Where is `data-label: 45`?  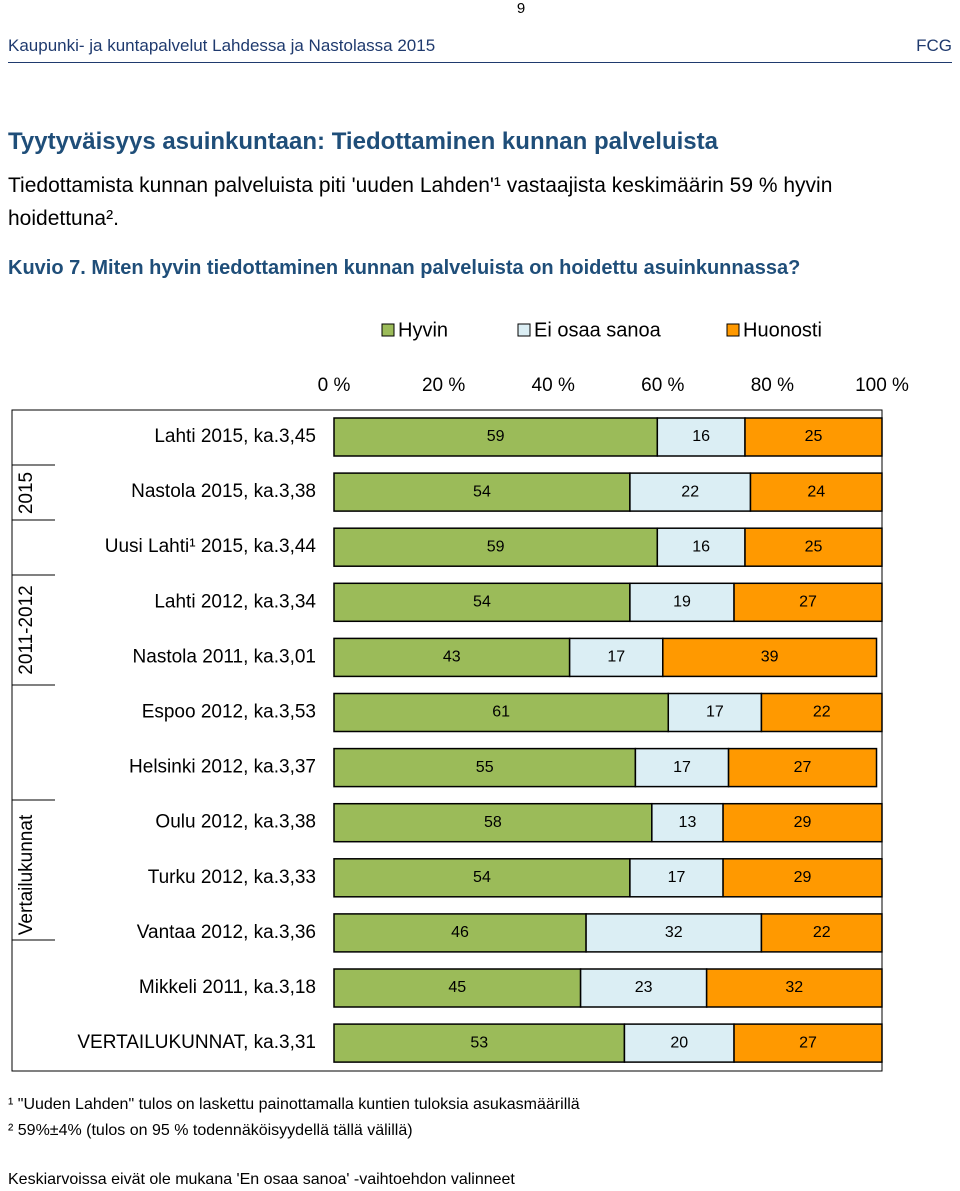 data-label: 45 is located at coordinates (457, 987).